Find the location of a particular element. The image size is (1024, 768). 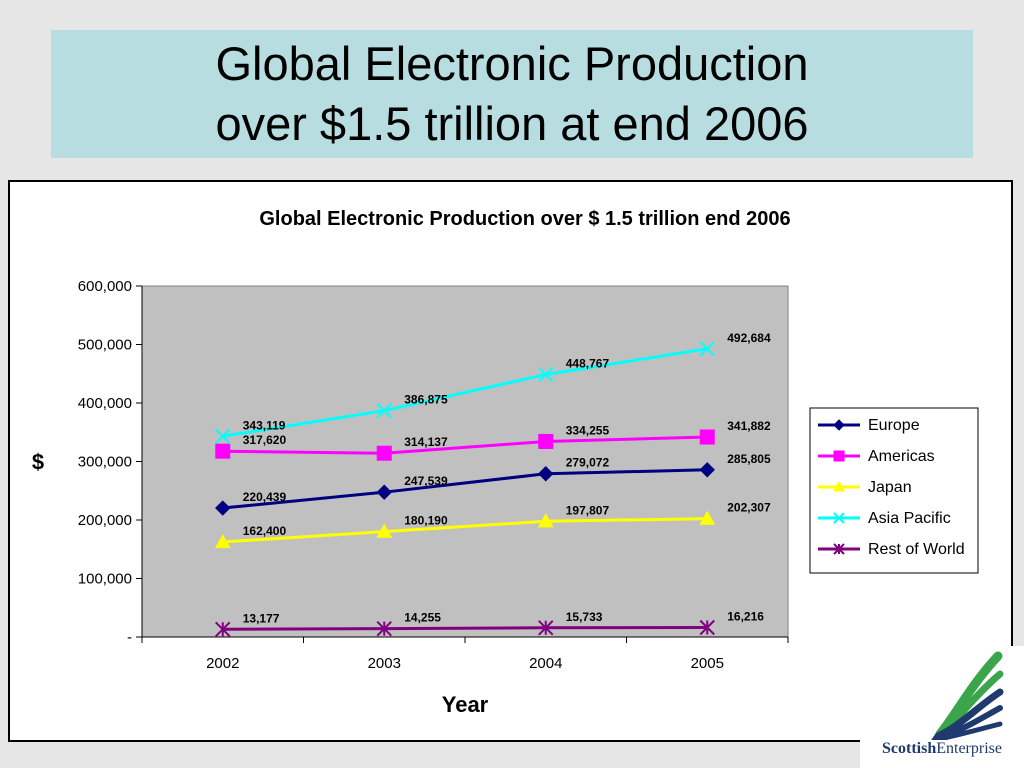

data-label-europe: 285,805 is located at coordinates (749, 459).